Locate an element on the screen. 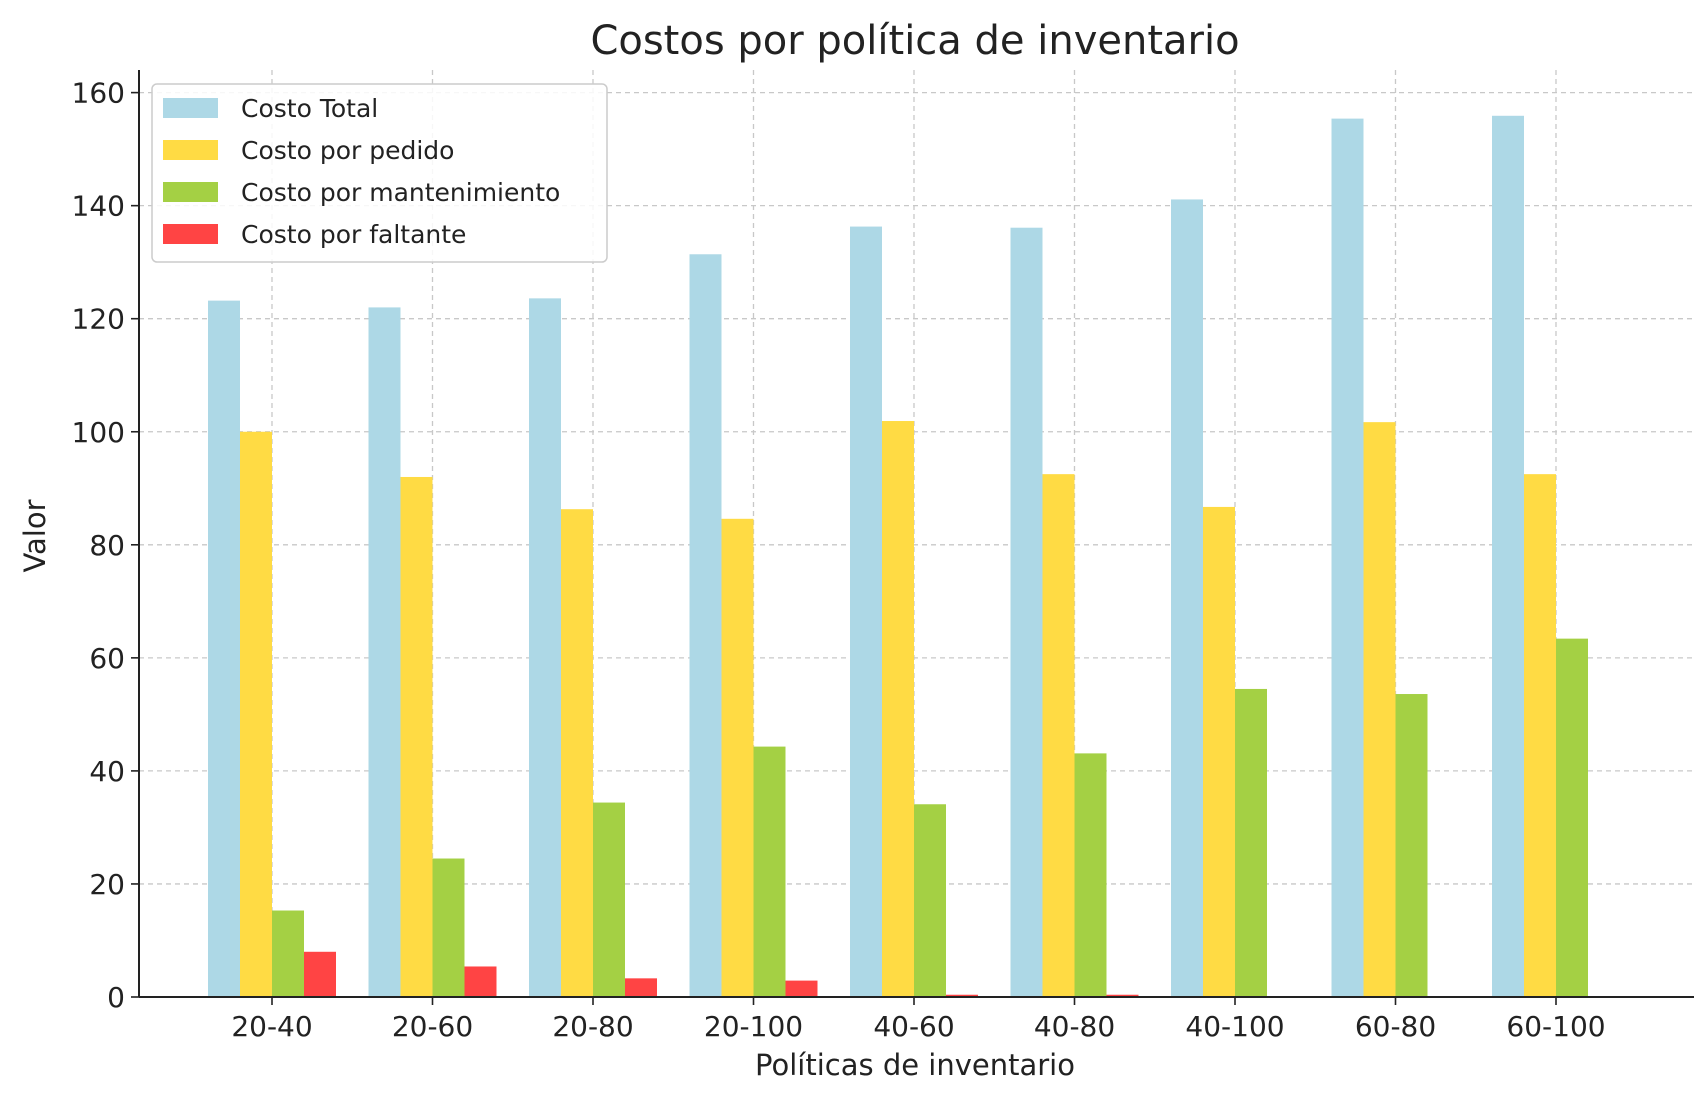  x-tick-label: 60-100 is located at coordinates (1555, 1026).